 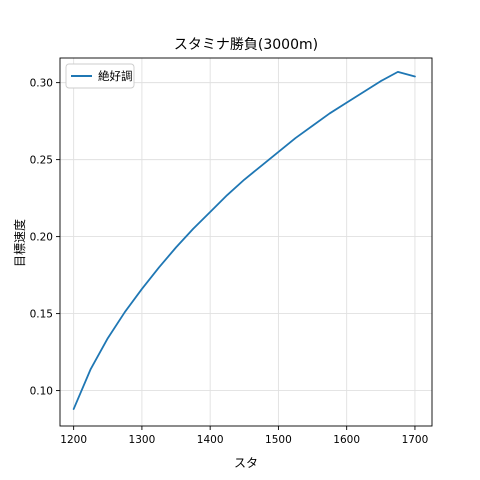 I want to click on y-tick-label: 0.30, so click(x=41, y=84).